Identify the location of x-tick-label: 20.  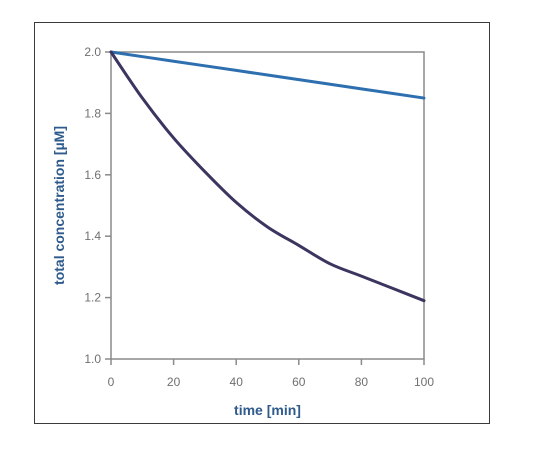
(174, 382).